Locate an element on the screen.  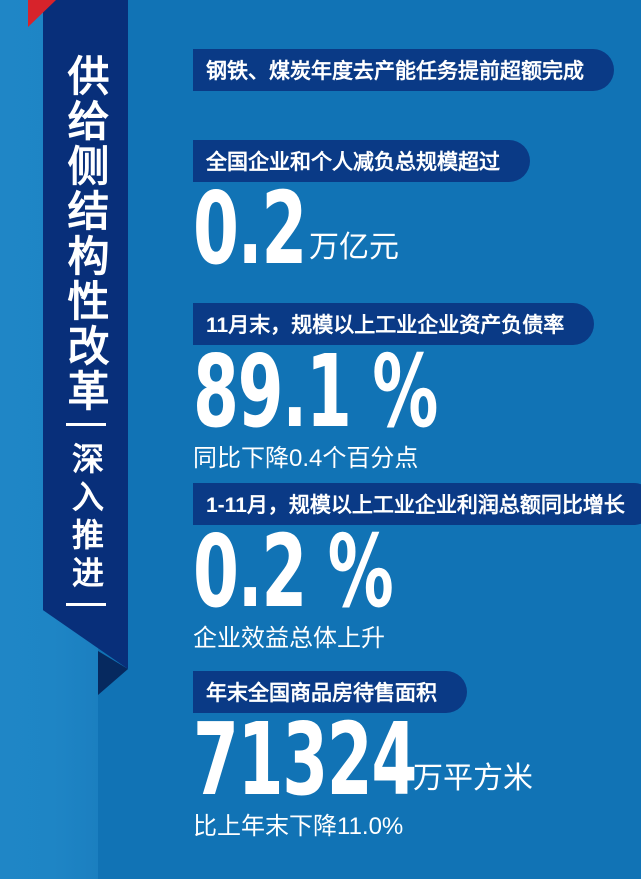
stat-note: 比上年末下降11.0% is located at coordinates (298, 826).